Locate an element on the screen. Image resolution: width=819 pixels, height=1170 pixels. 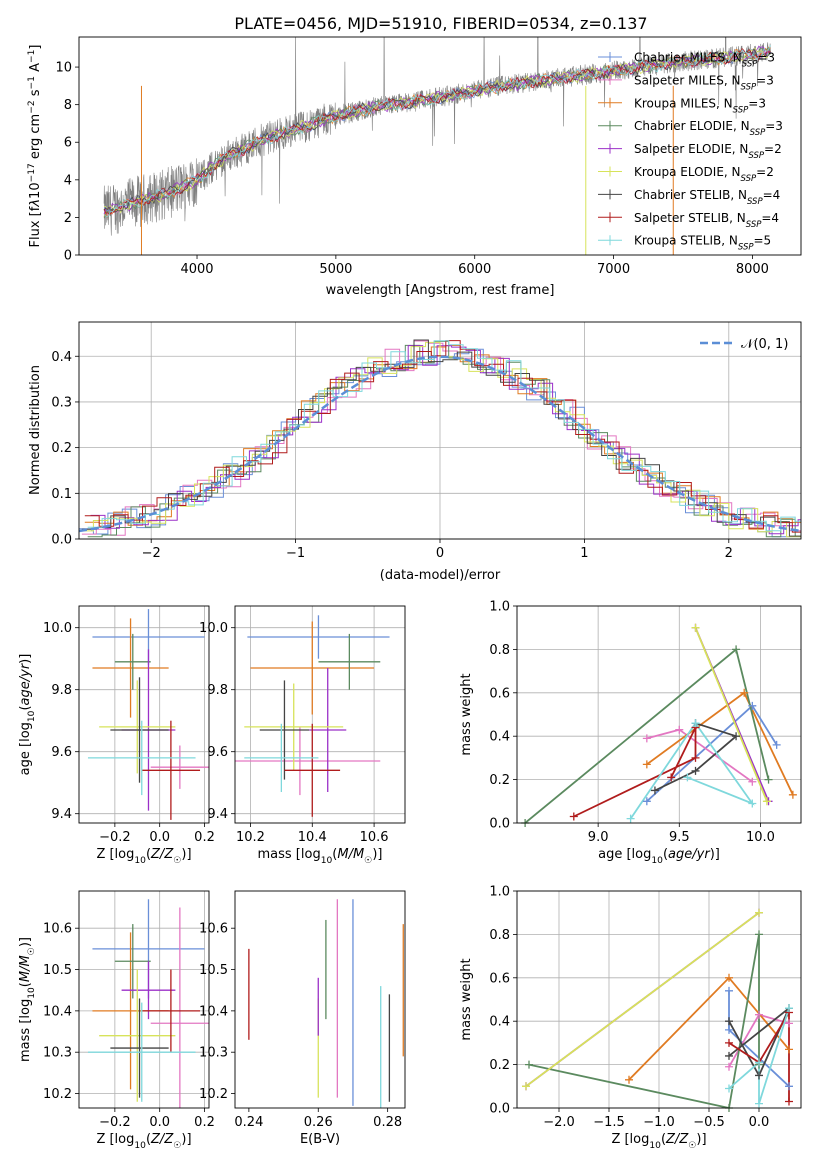
y-tick-label: 10.0 is located at coordinates (57, 628).